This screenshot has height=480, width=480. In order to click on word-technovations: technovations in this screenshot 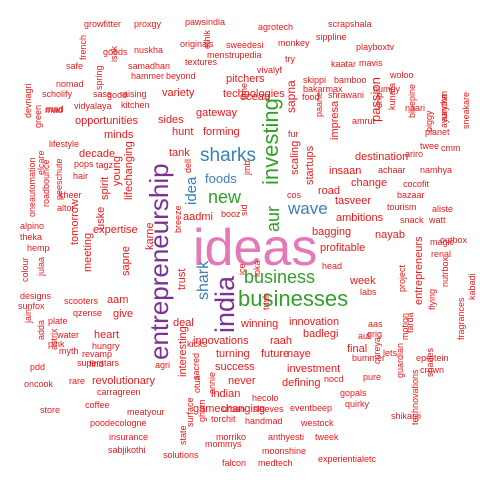, I will do `click(415, 397)`.